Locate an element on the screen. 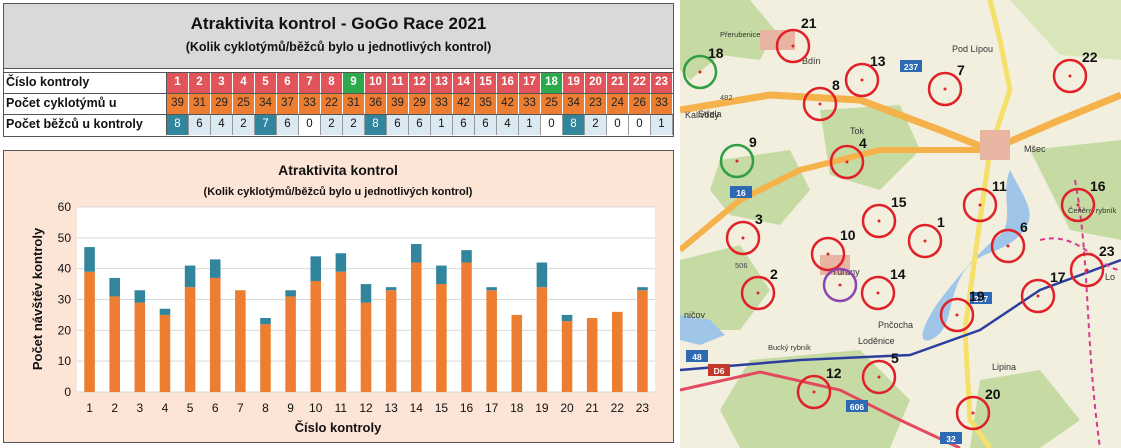 The width and height of the screenshot is (1121, 448). boundary-line is located at coordinates (1087, 313).